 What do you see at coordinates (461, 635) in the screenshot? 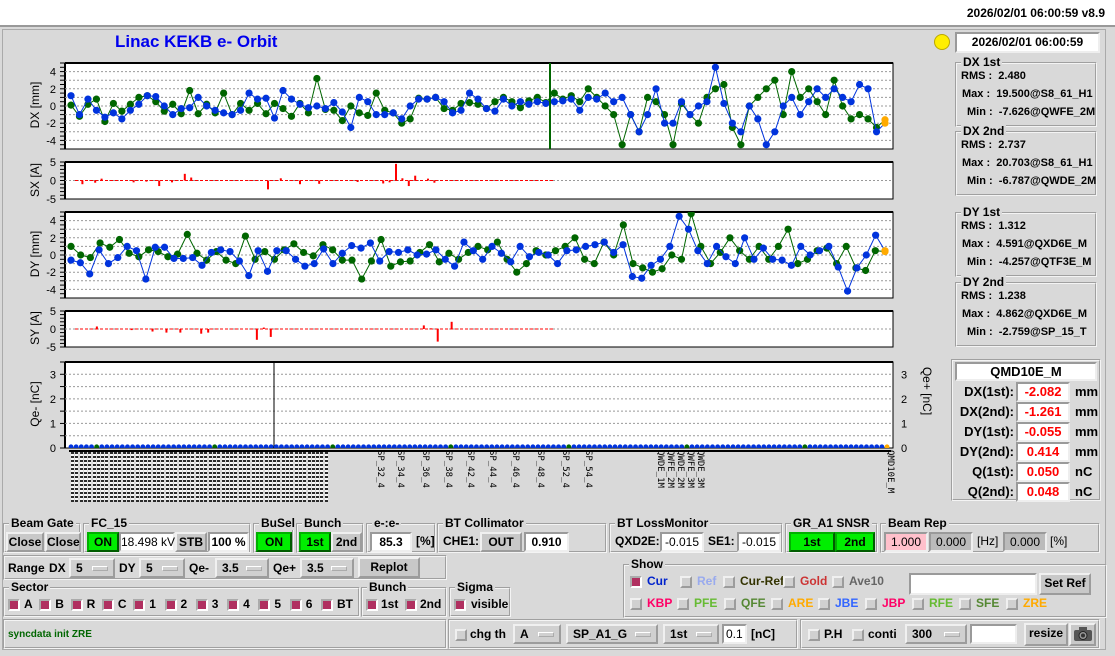
I see `chg-th-checkbox` at bounding box center [461, 635].